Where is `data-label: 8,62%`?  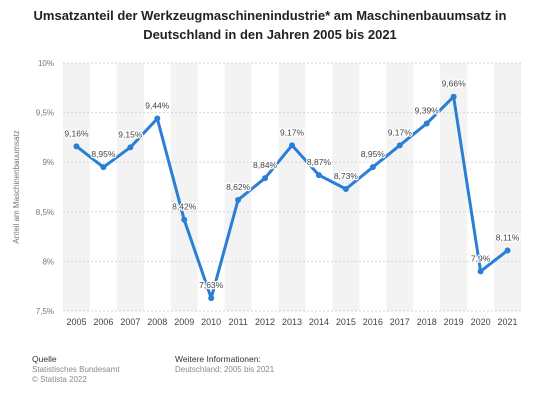 data-label: 8,62% is located at coordinates (238, 187).